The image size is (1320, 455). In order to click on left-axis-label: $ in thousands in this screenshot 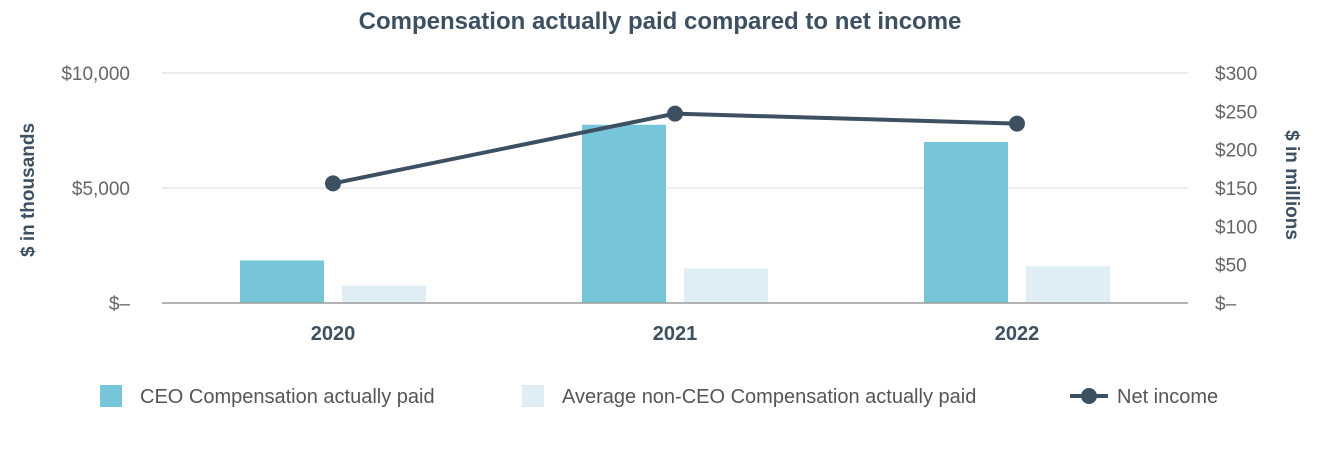, I will do `click(28, 190)`.